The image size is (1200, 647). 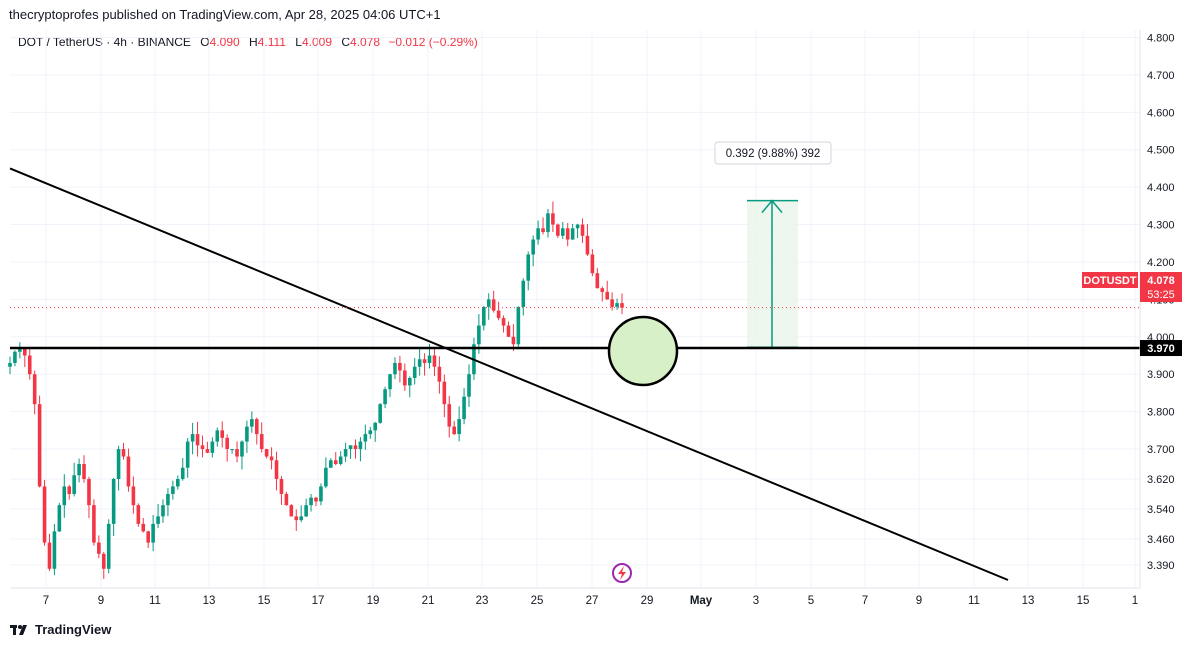 What do you see at coordinates (60, 629) in the screenshot?
I see `footer-brand: TradingView` at bounding box center [60, 629].